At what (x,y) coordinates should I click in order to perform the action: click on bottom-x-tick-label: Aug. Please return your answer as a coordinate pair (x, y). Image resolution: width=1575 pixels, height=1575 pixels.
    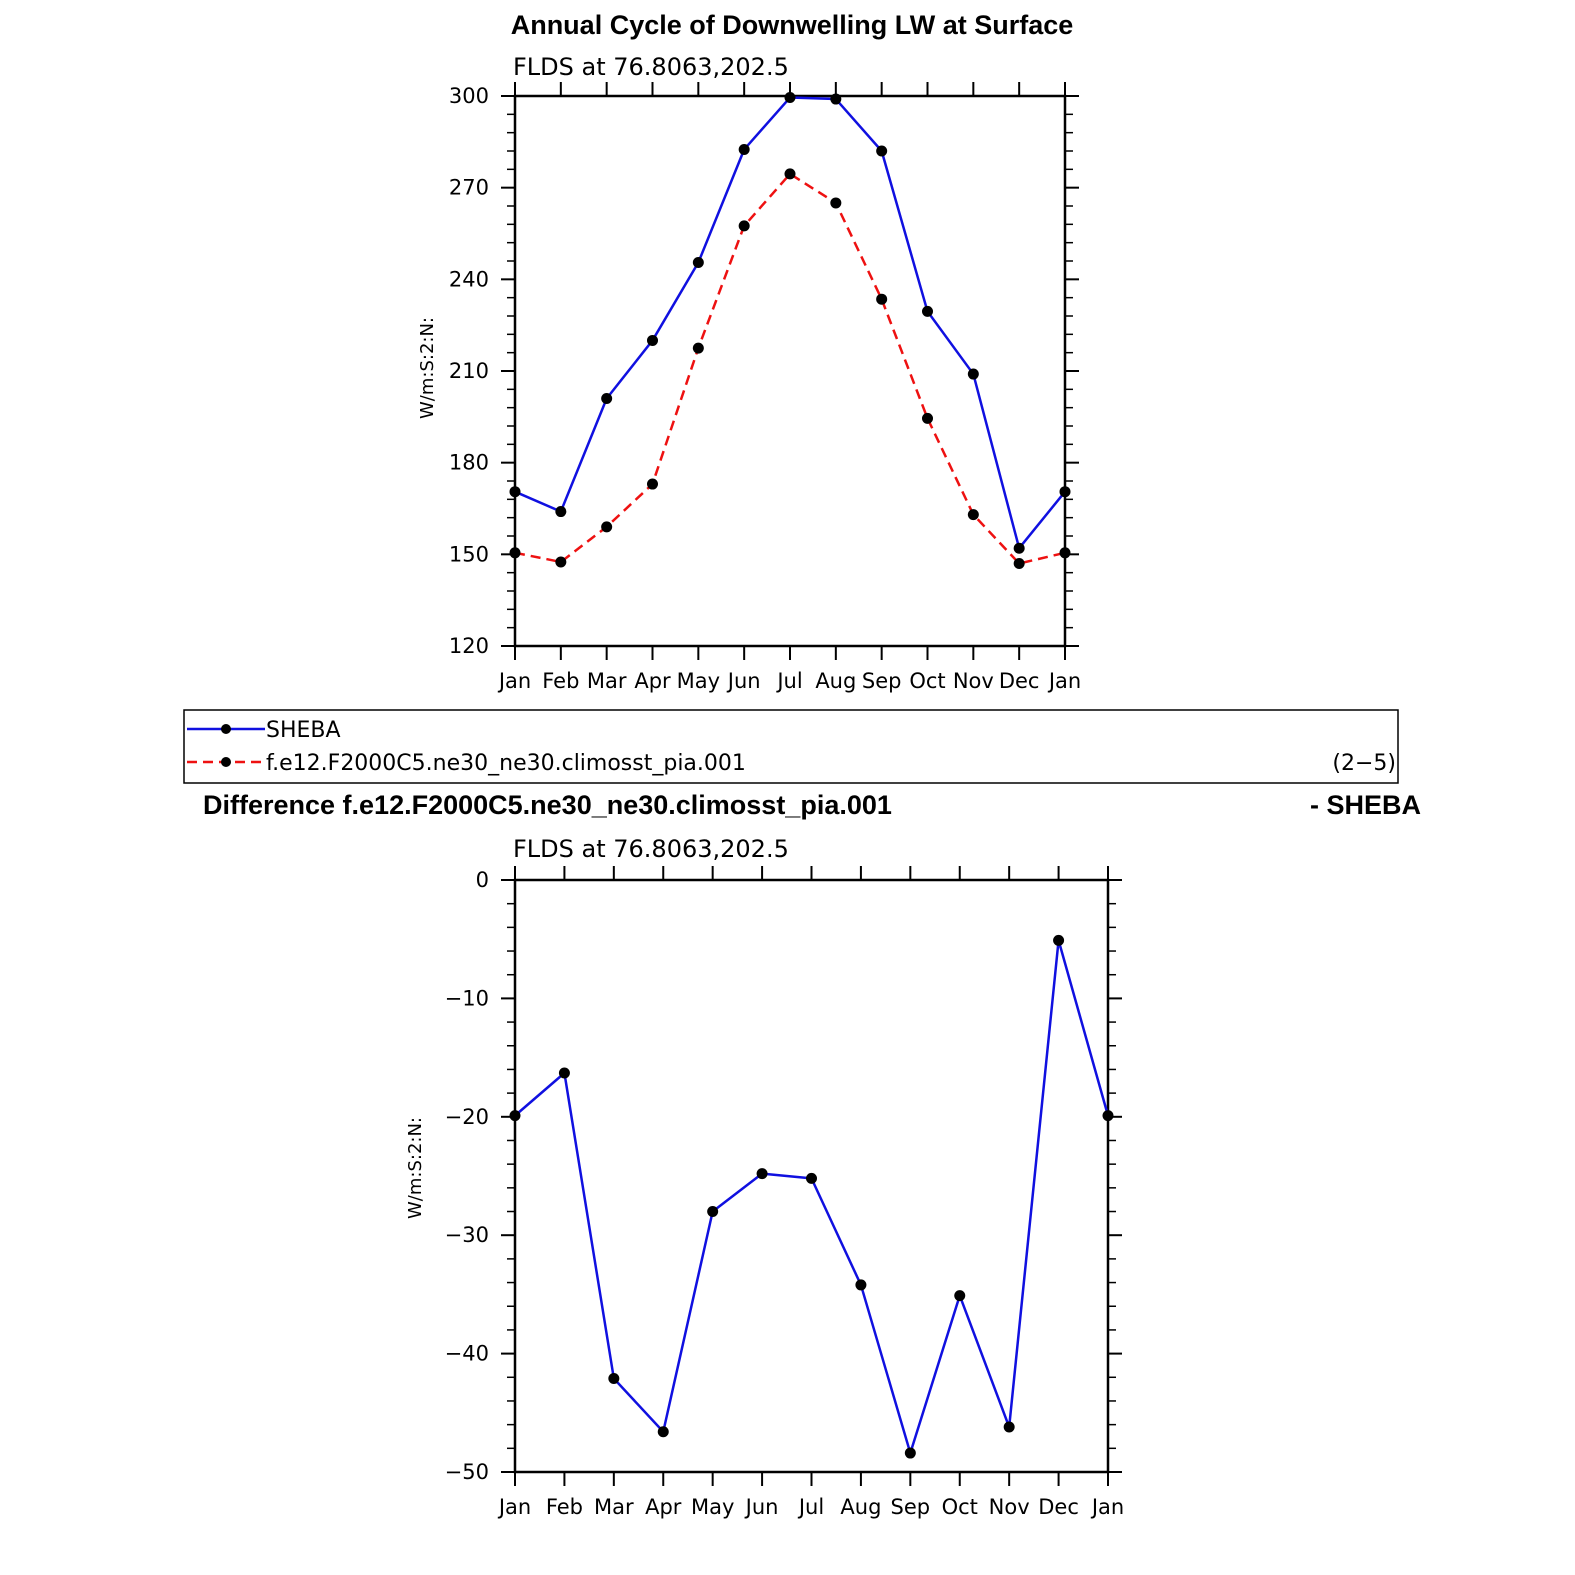
    Looking at the image, I should click on (860, 1507).